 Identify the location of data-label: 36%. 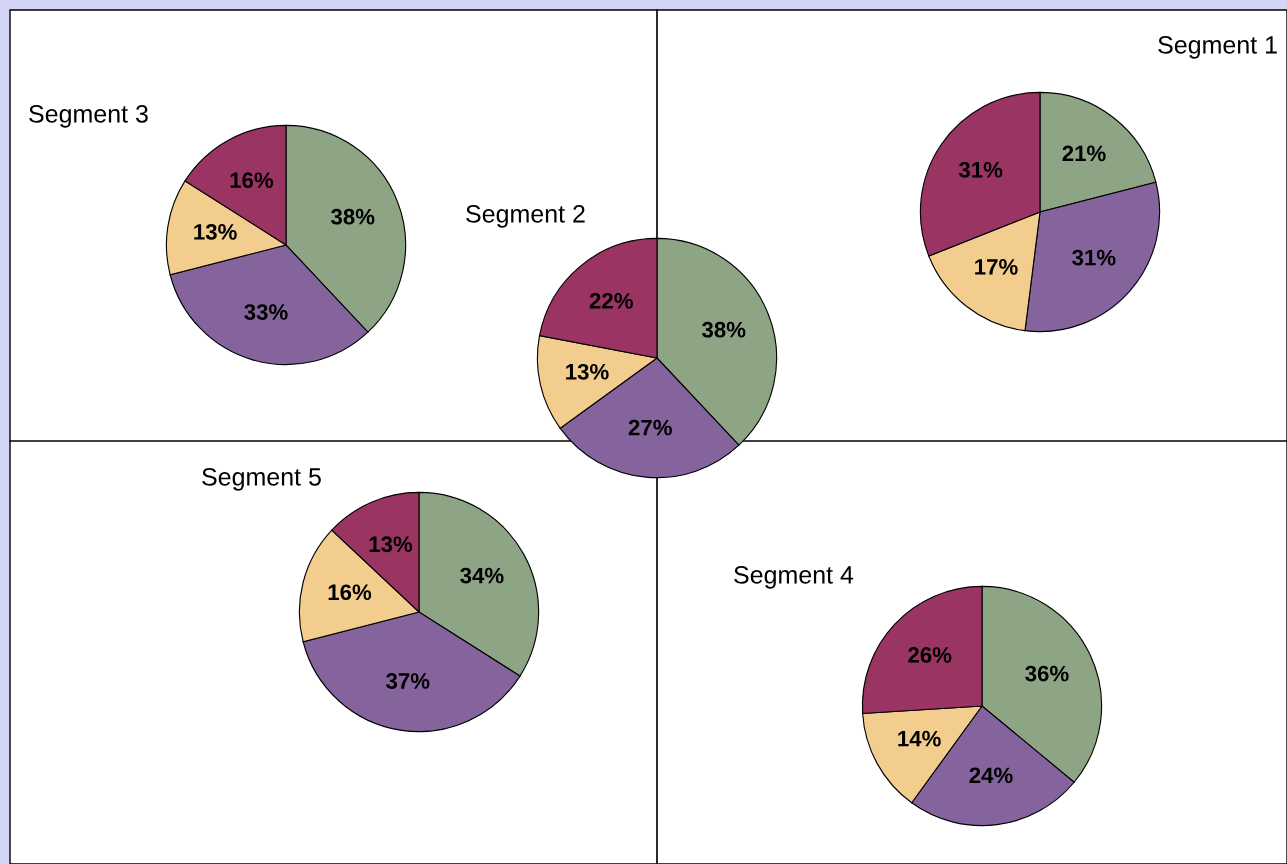
(1047, 673).